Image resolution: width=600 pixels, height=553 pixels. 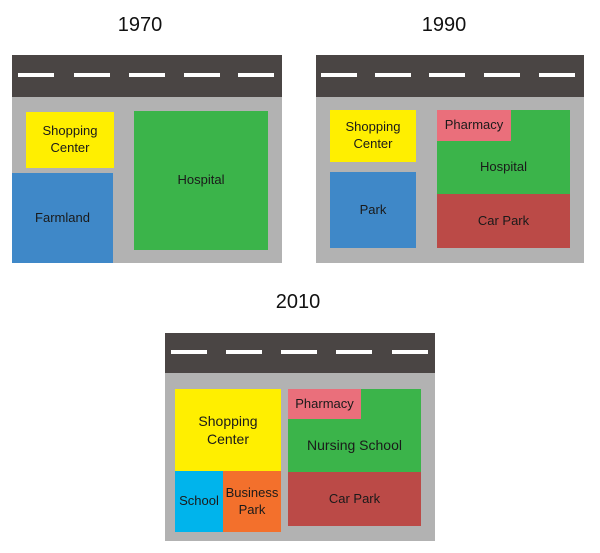 I want to click on zone-label: Business Park, so click(x=252, y=500).